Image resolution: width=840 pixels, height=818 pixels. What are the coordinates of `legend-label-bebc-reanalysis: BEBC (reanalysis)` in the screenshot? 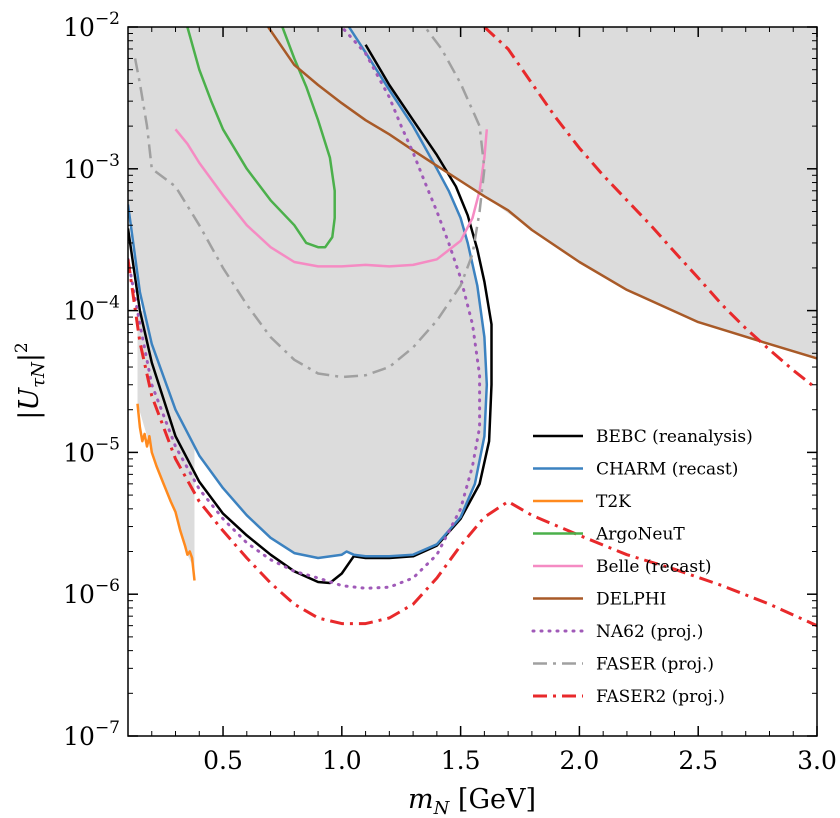 It's located at (674, 437).